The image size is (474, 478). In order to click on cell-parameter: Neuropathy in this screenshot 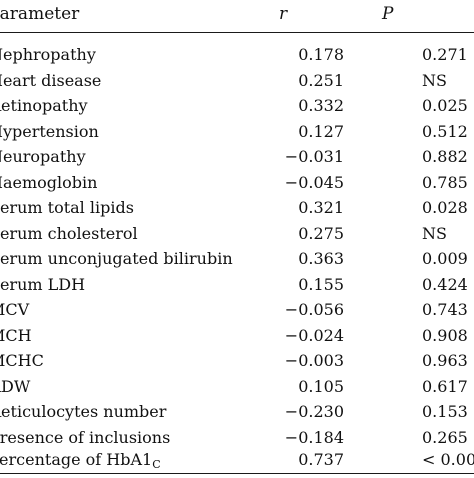, I will do `click(43, 156)`.